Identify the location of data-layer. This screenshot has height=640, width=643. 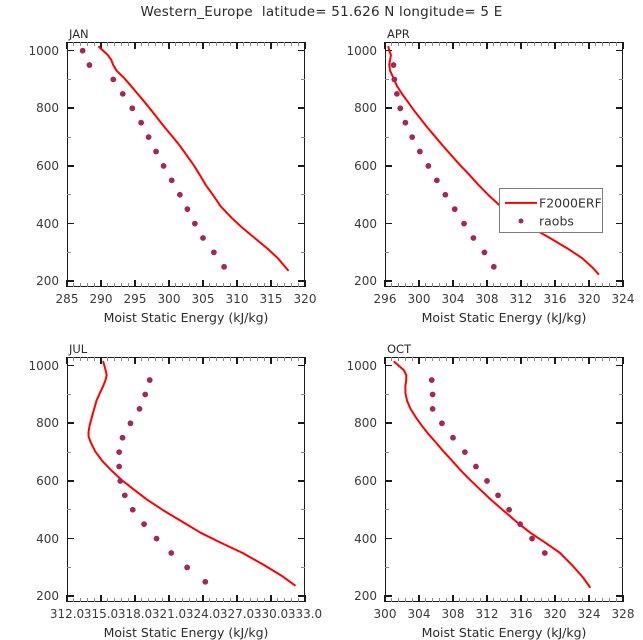
(493, 160).